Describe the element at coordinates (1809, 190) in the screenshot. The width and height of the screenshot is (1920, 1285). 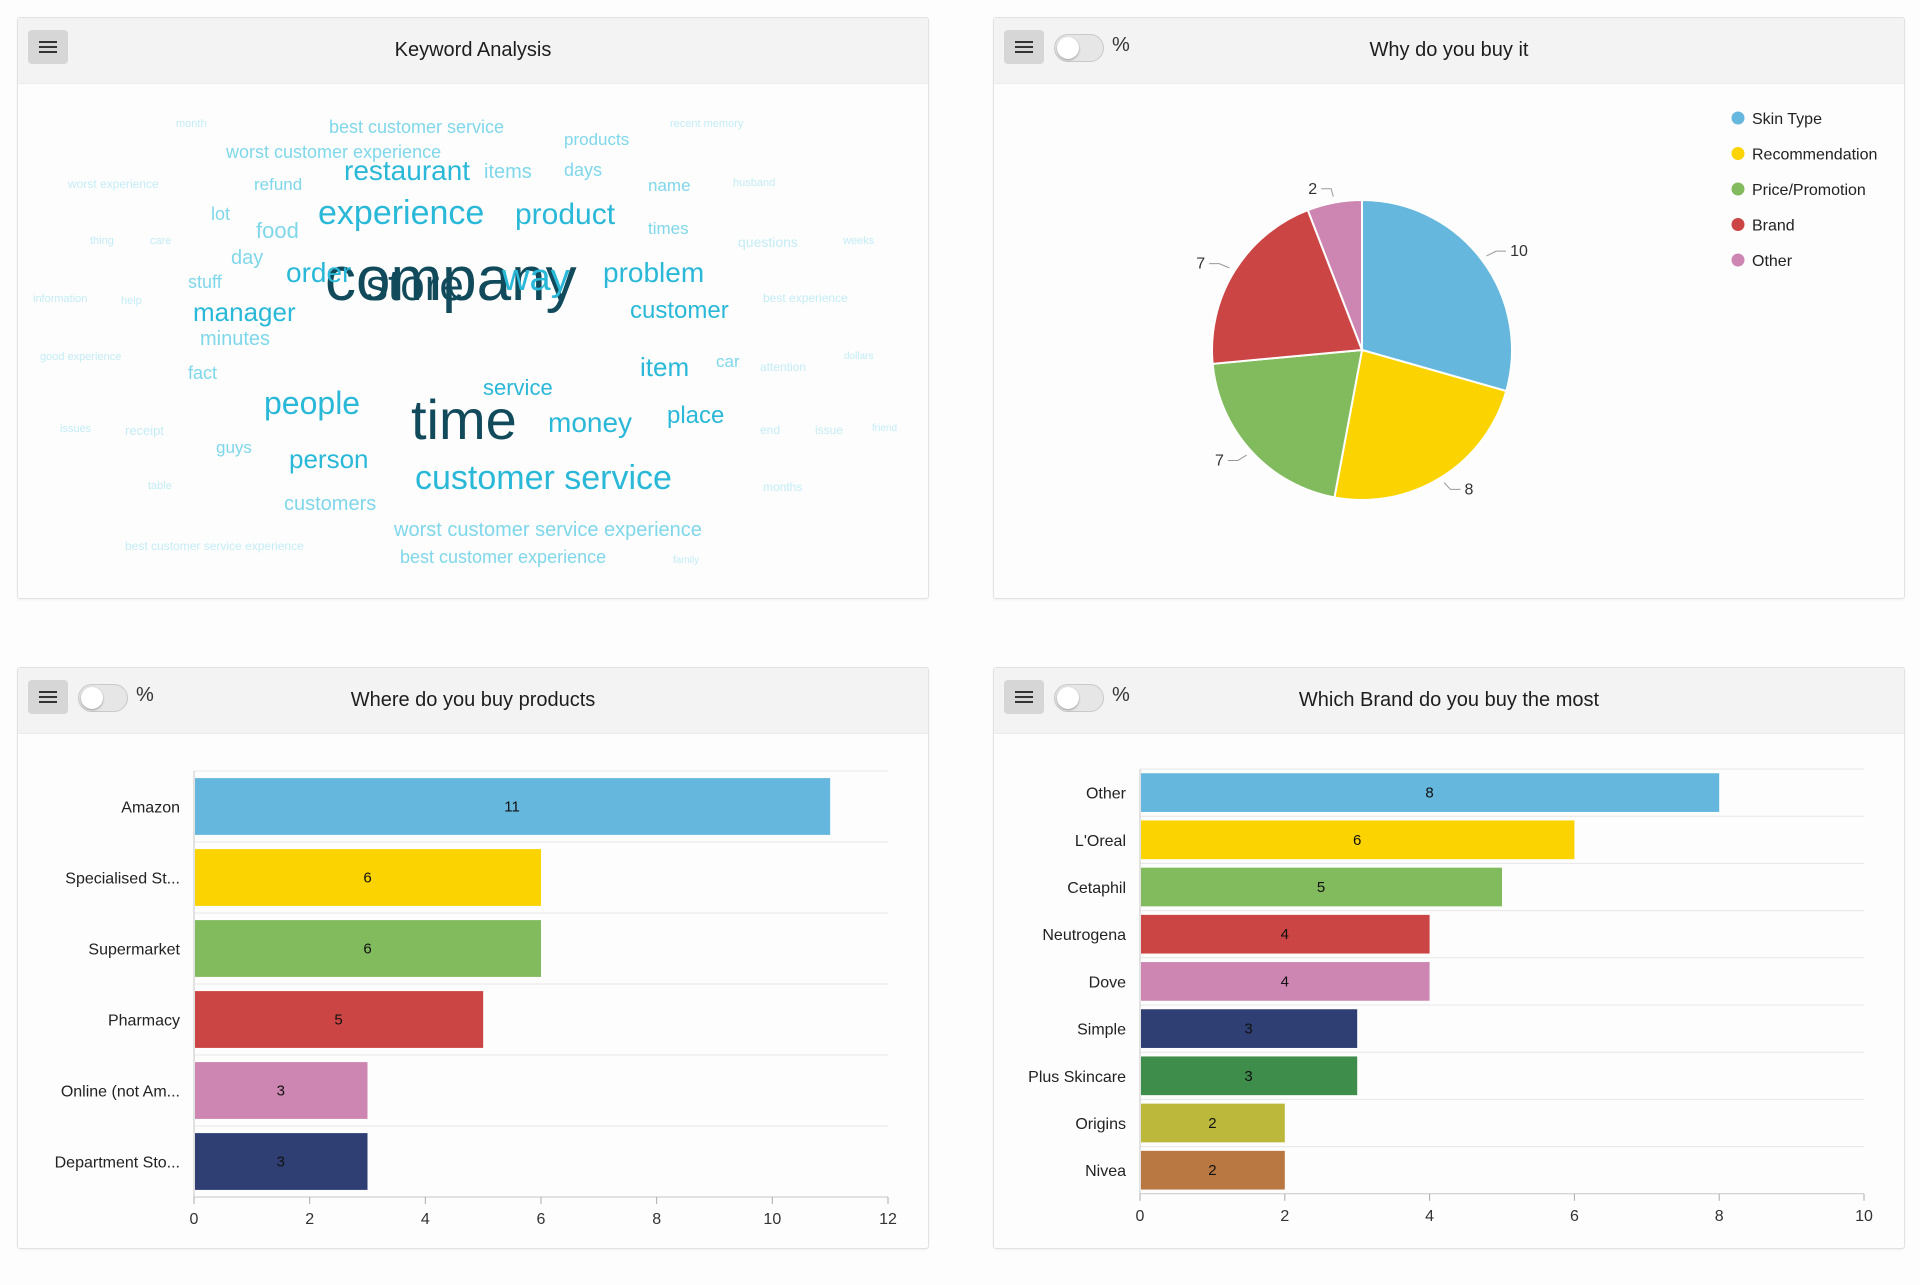
I see `legend-label: Price/Promotion` at that location.